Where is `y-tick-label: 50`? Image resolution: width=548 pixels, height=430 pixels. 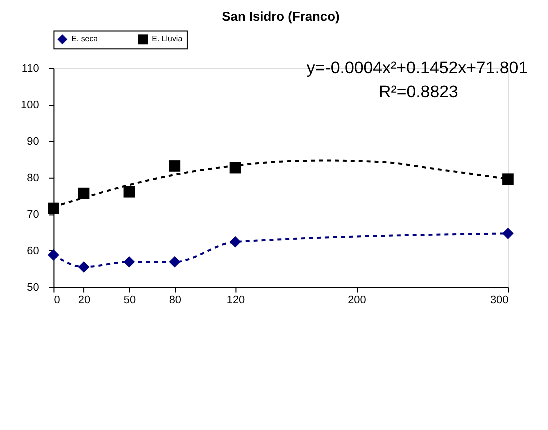
y-tick-label: 50 is located at coordinates (33, 288).